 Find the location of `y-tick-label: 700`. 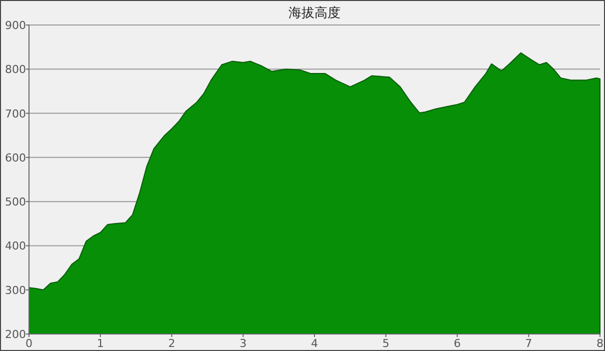

y-tick-label: 700 is located at coordinates (15, 113).